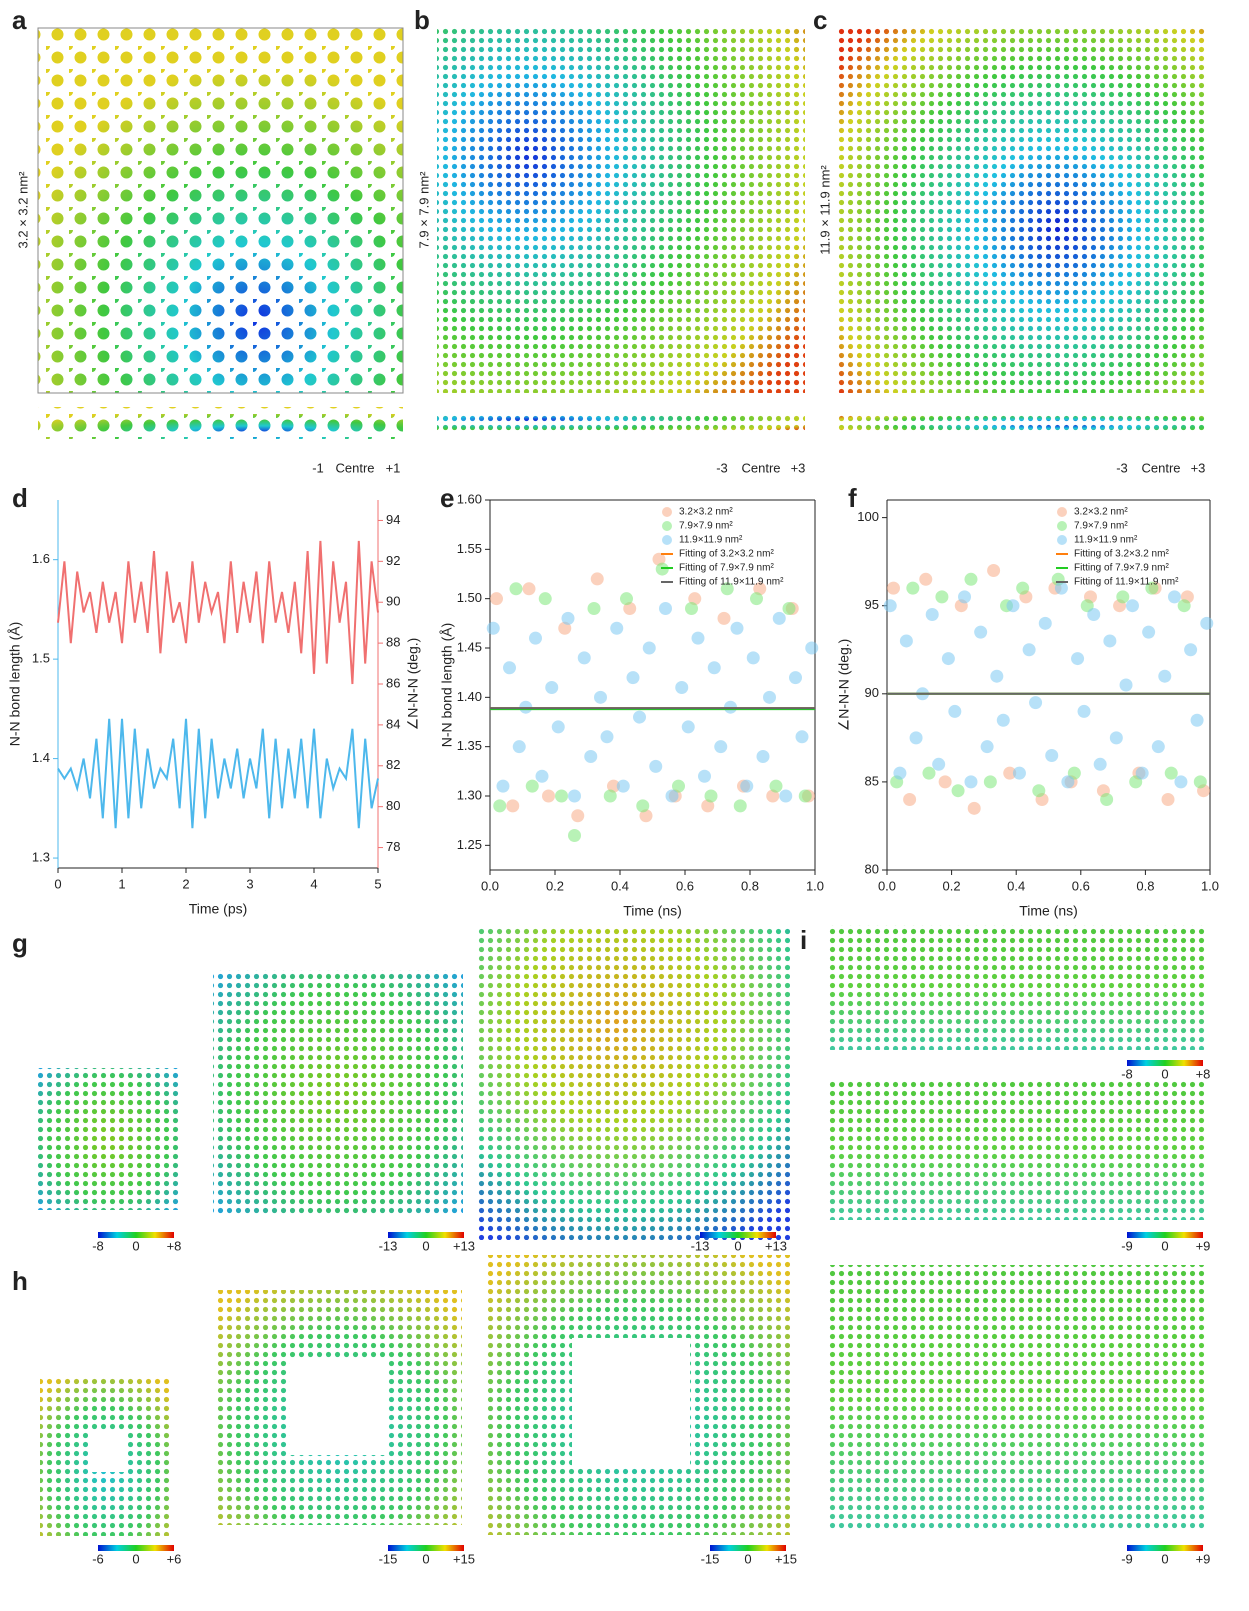  I want to click on x-tick-label: 0.6, so click(685, 885).